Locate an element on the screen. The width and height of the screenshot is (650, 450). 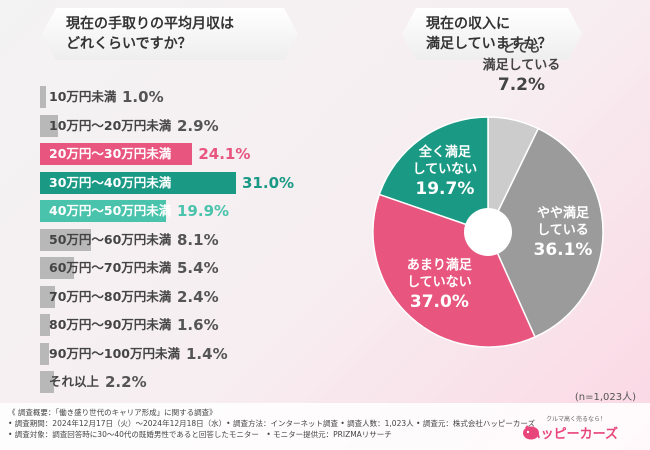
bar-row: 30万円～40万円未満 31.0% is located at coordinates (190, 182).